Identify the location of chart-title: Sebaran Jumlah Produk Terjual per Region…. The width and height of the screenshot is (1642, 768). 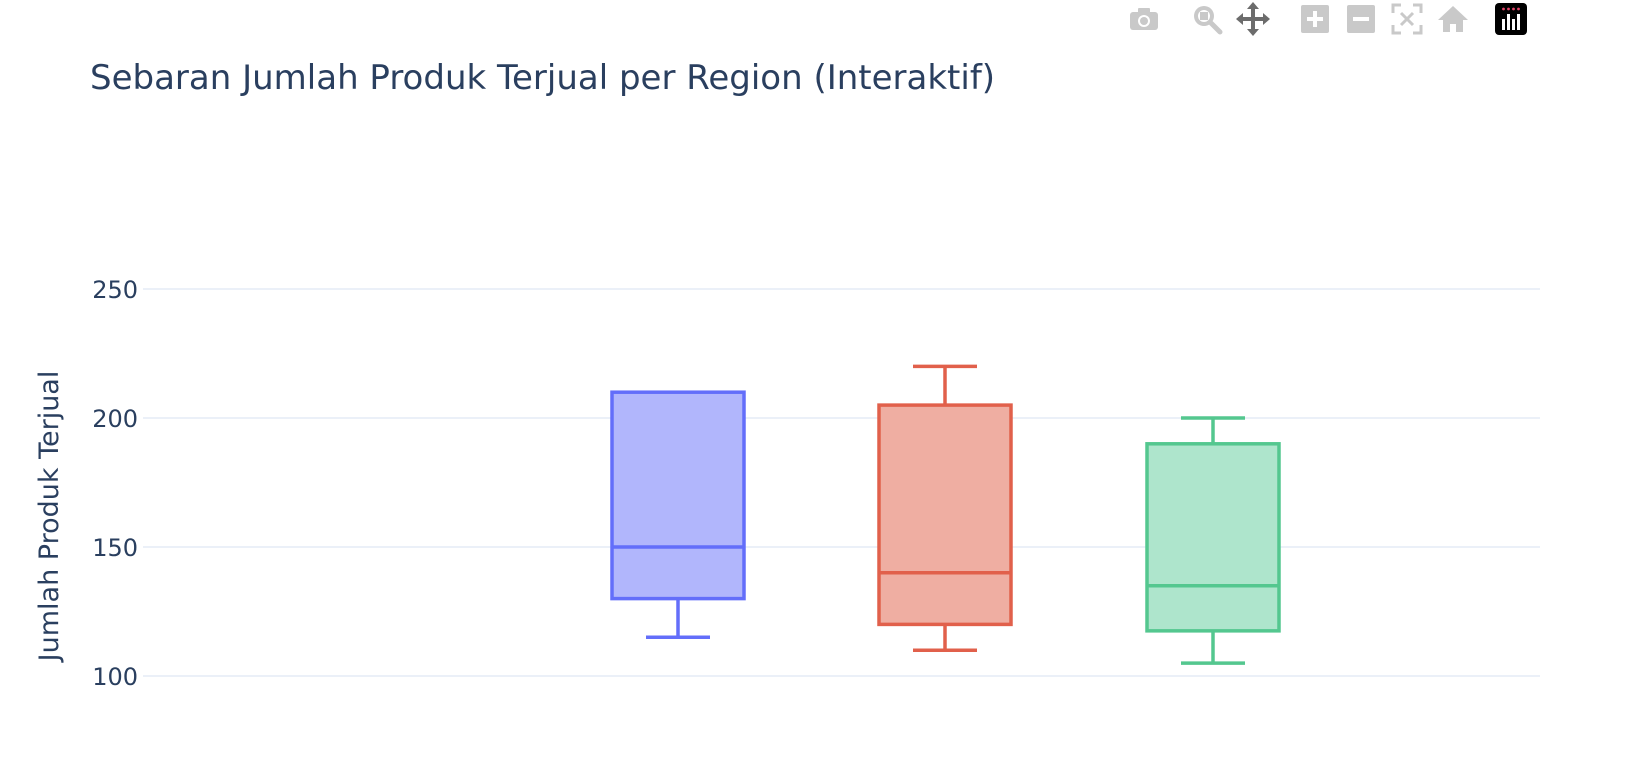
(543, 78).